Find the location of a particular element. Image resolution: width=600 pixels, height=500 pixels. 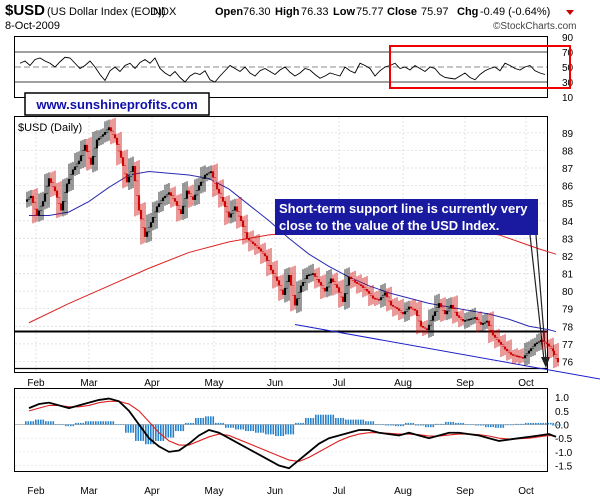

watermark-text: www.sunshineprofits.com is located at coordinates (116, 104).